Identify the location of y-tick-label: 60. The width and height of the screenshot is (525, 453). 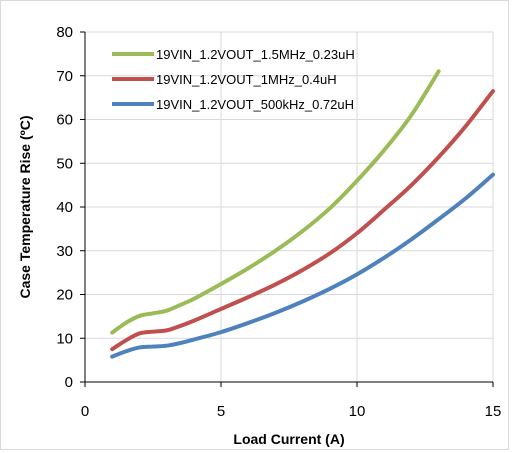
(64, 120).